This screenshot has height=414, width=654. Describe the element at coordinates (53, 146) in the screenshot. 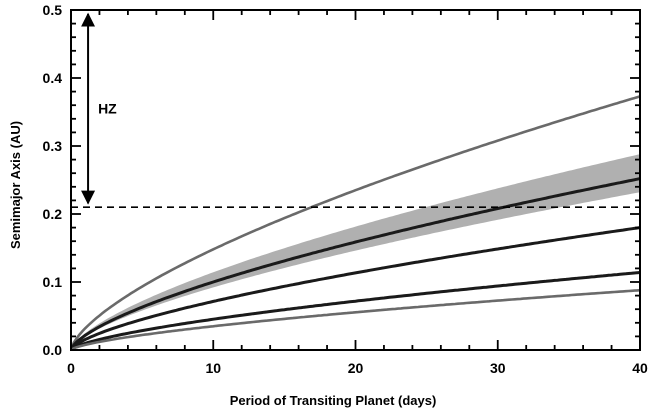

I see `y-tick-label: 0.3` at that location.